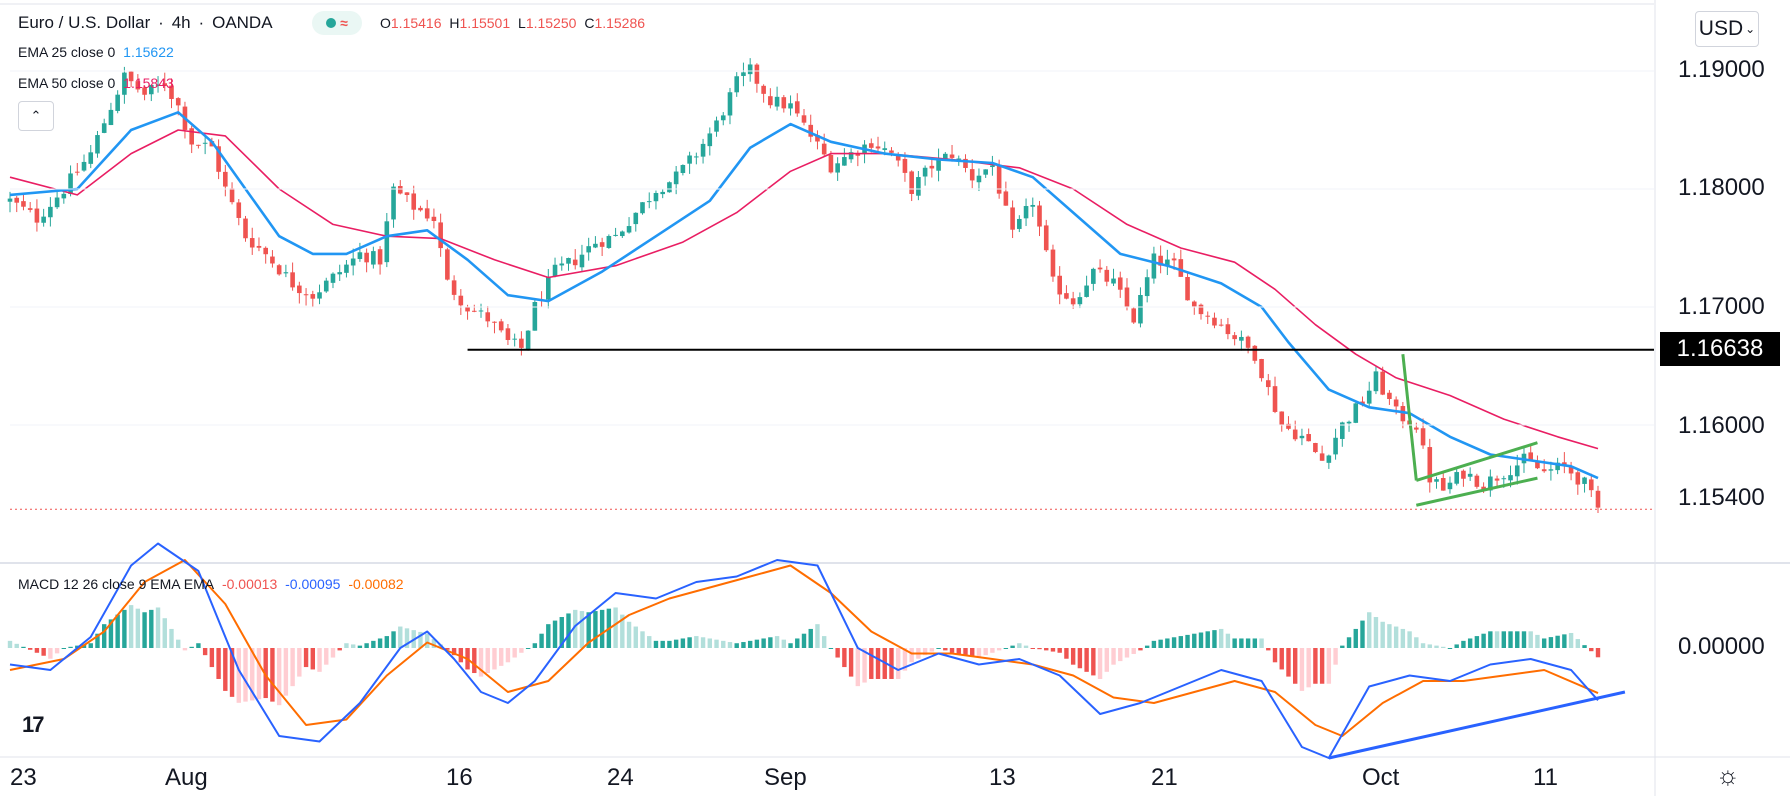  What do you see at coordinates (84, 22) in the screenshot?
I see `symbol-title: Euro / U.S. Dollar` at bounding box center [84, 22].